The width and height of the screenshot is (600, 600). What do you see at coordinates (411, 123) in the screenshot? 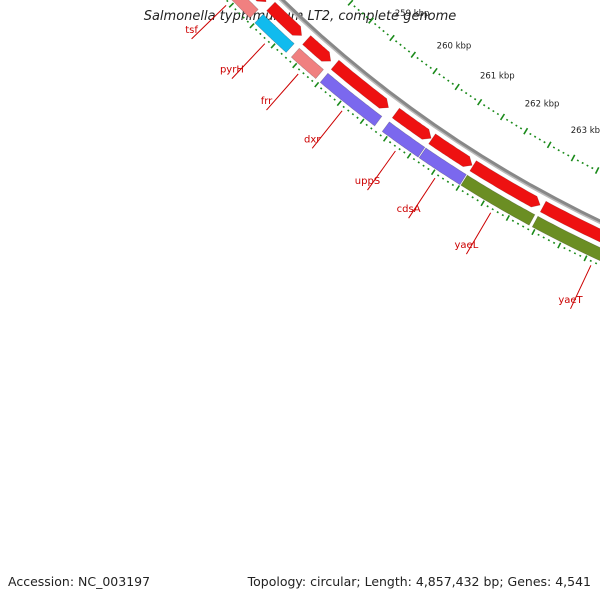
I see `cds-arrow-uppS` at bounding box center [411, 123].